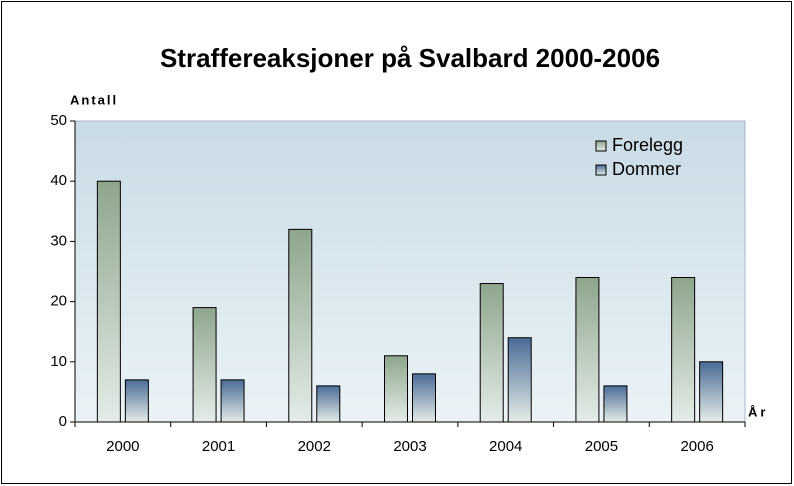 The width and height of the screenshot is (794, 486). Describe the element at coordinates (696, 446) in the screenshot. I see `x-tick-label: 2006` at that location.